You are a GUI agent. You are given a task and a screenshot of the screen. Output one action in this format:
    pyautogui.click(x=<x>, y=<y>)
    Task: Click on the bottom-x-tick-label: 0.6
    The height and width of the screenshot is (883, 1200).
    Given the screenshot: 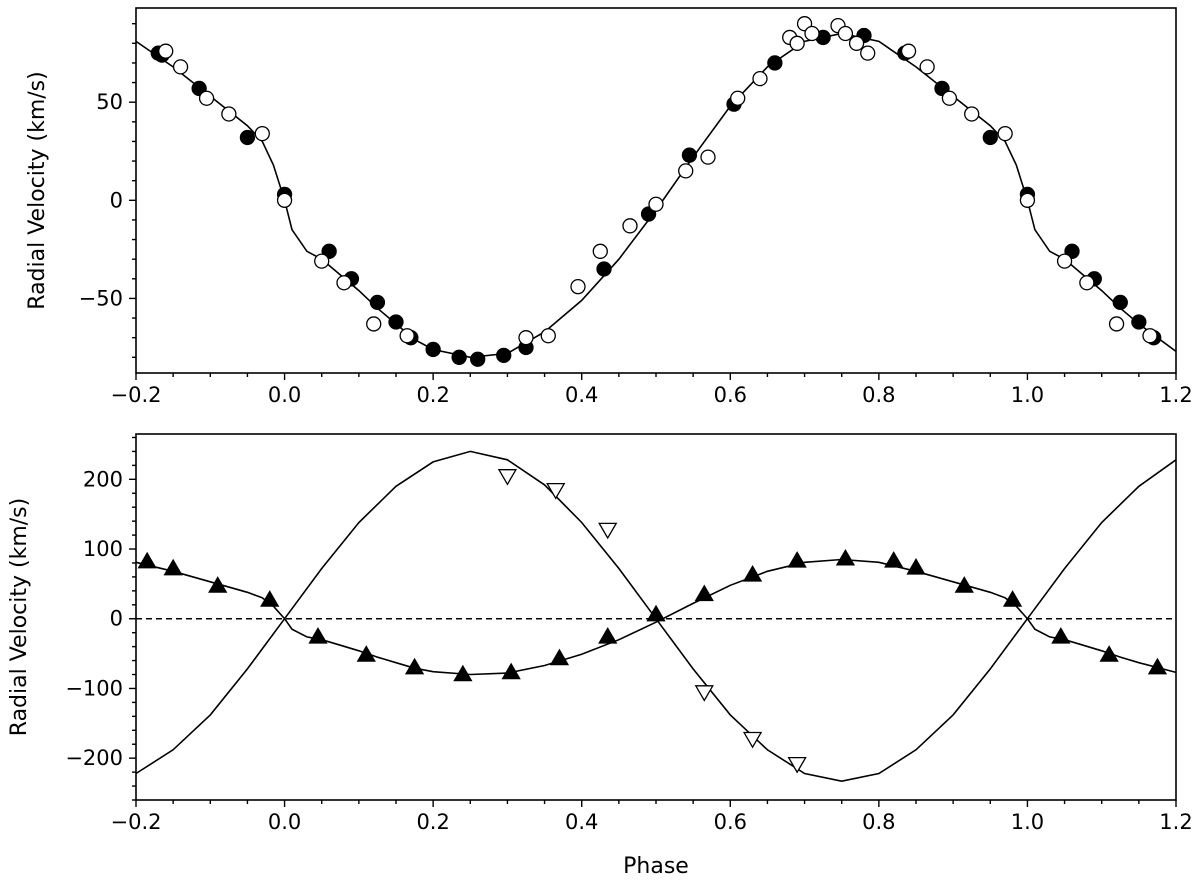 What is the action you would take?
    pyautogui.click(x=730, y=822)
    